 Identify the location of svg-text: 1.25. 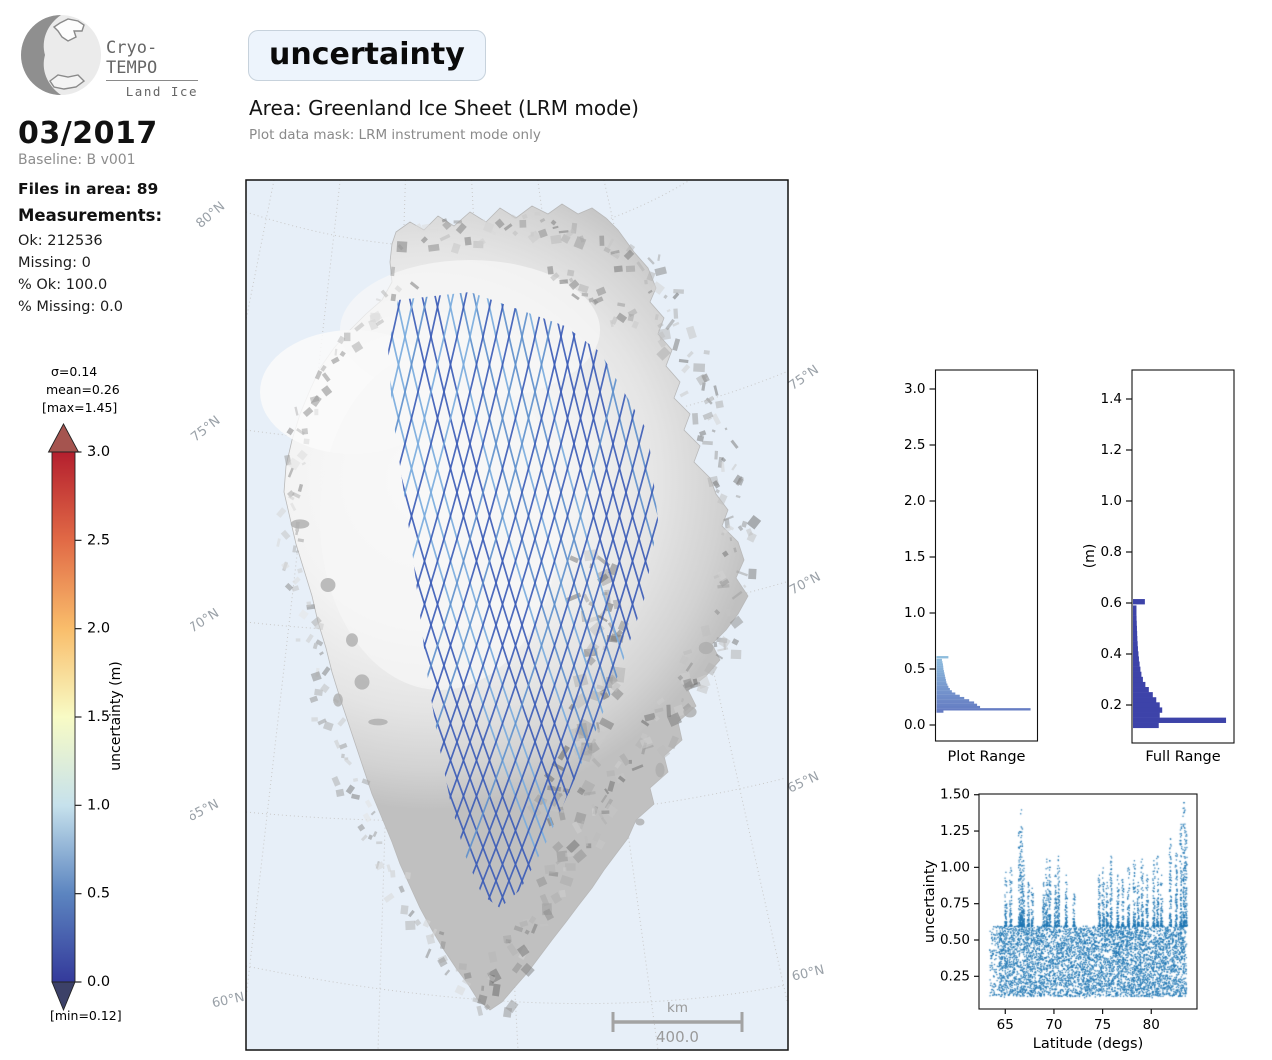
(955, 831).